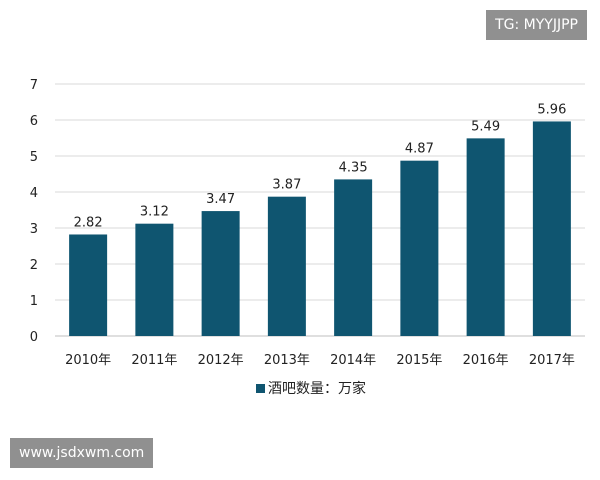 This screenshot has height=480, width=600. Describe the element at coordinates (154, 360) in the screenshot. I see `x-tick-label: 2011年` at that location.